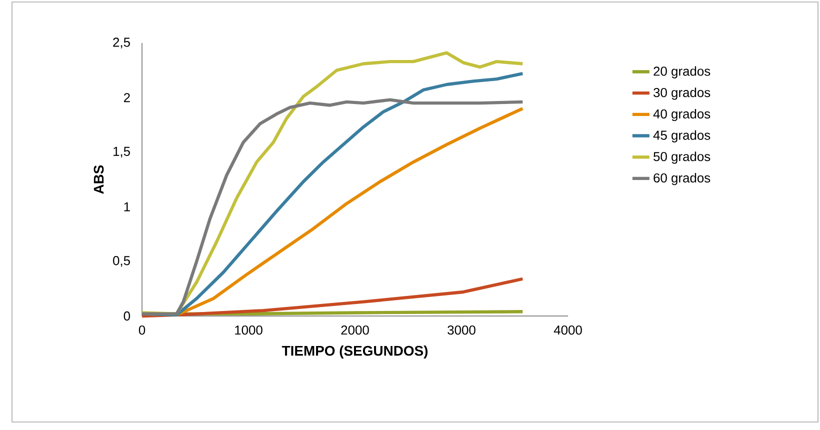  Describe the element at coordinates (127, 316) in the screenshot. I see `y-tick-label: 0` at that location.